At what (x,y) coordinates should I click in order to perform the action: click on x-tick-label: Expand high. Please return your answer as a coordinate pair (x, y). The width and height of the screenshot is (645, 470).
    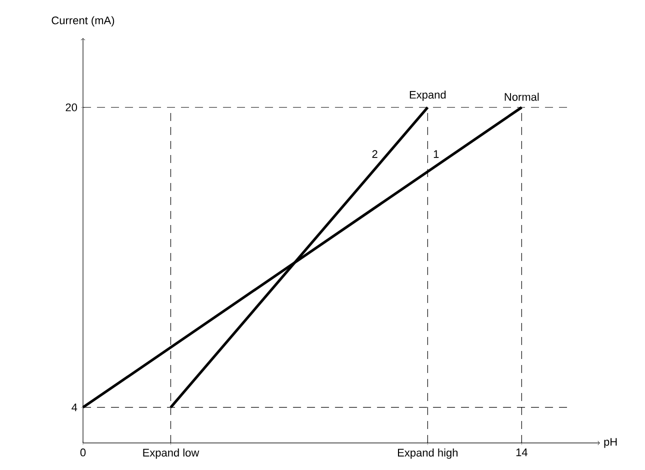
    Looking at the image, I should click on (428, 453).